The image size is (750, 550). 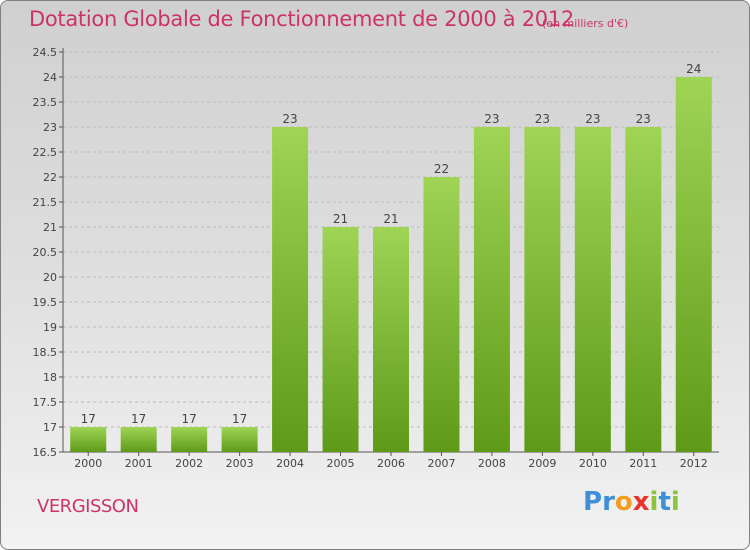 I want to click on y-tick-label: 23.5, so click(x=45, y=102).